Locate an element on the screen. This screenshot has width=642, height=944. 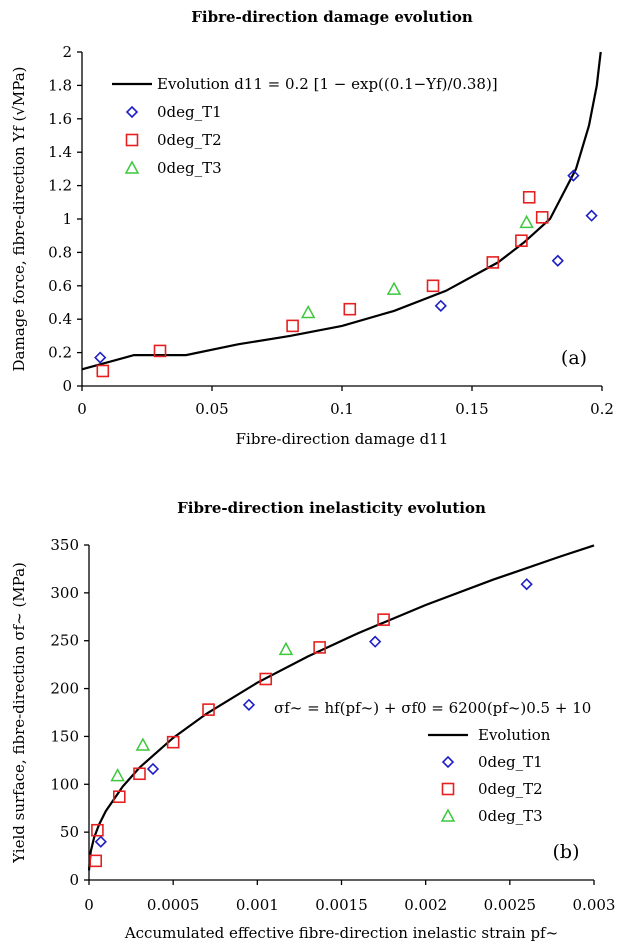
x-axis-label: Fibre-direction damage d11 is located at coordinates (342, 439).